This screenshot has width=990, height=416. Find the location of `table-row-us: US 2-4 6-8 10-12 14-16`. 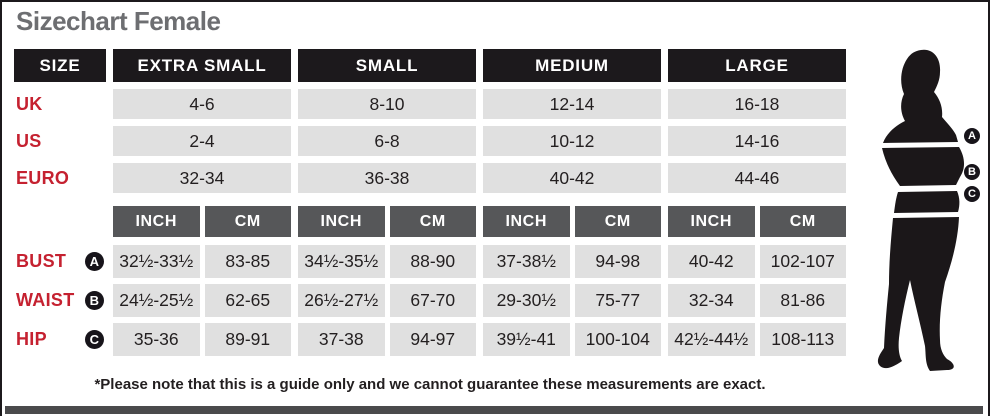

table-row-us: US 2-4 6-8 10-12 14-16 is located at coordinates (430, 141).